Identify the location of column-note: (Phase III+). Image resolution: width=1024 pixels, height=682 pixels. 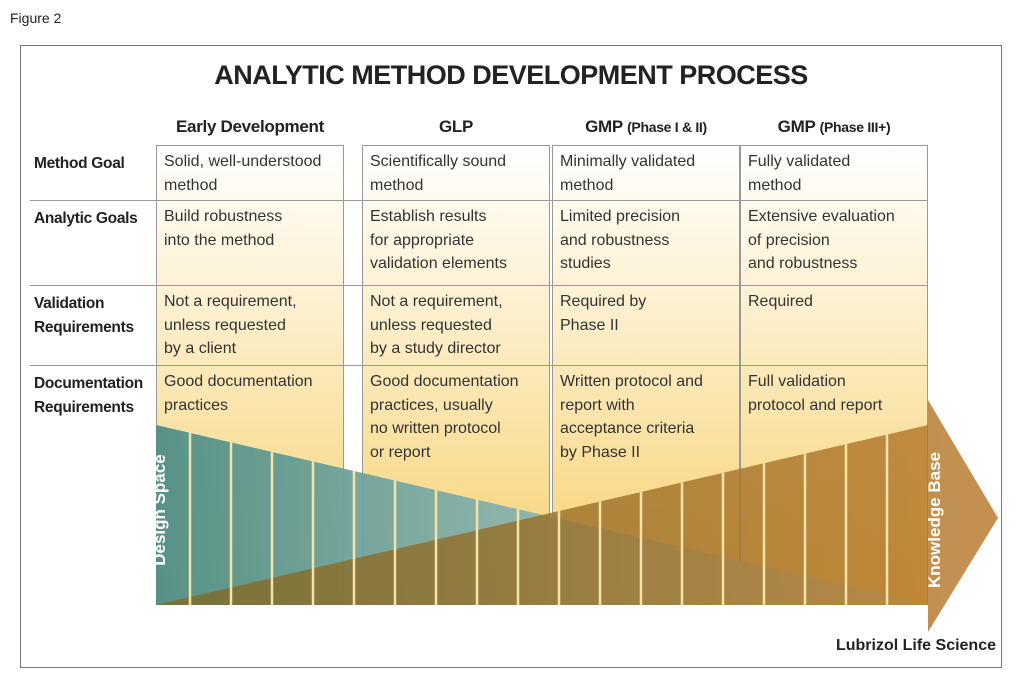
(855, 127).